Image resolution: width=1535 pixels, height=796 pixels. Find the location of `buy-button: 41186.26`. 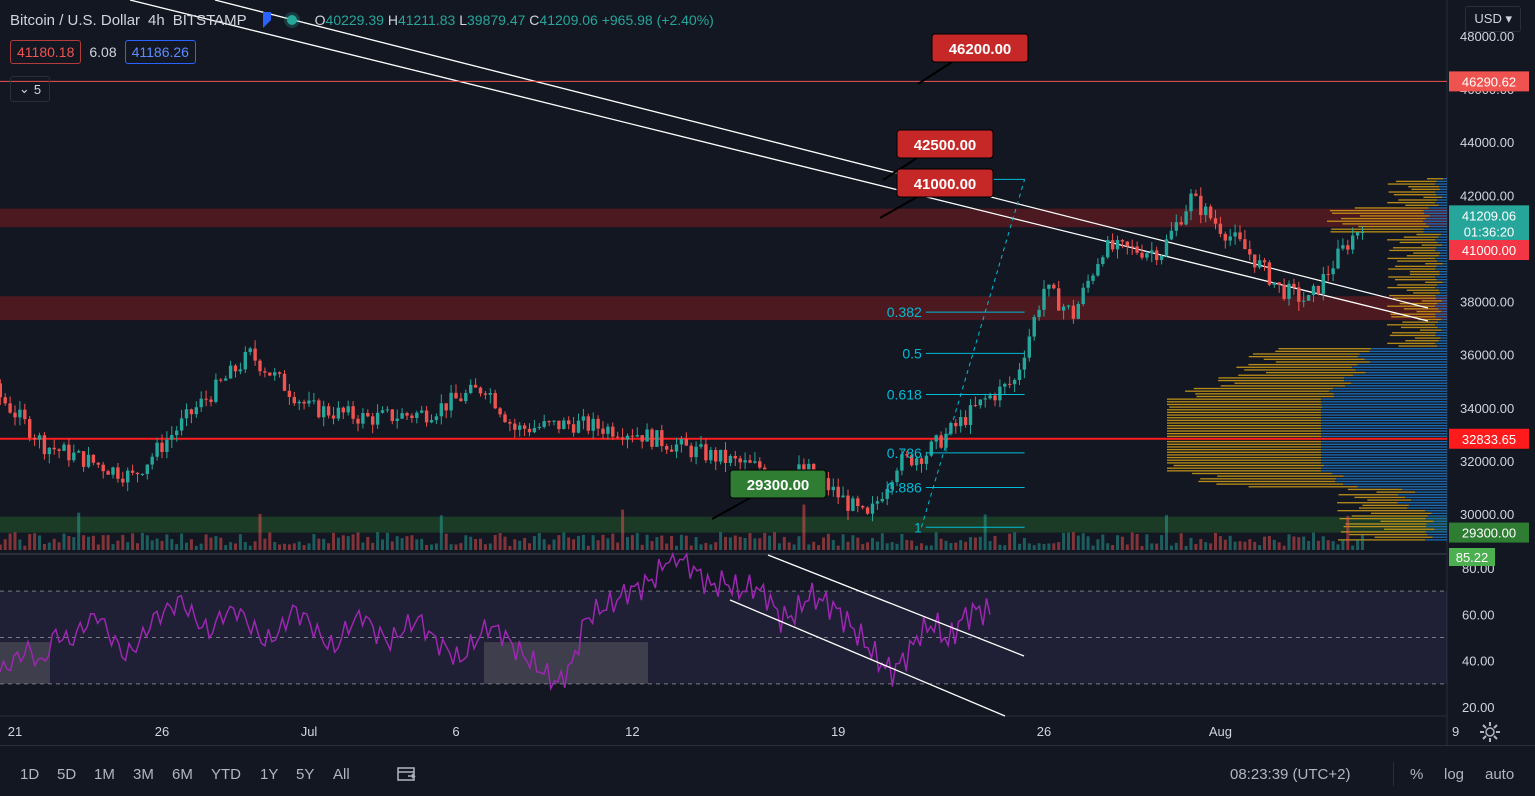

buy-button: 41186.26 is located at coordinates (160, 52).